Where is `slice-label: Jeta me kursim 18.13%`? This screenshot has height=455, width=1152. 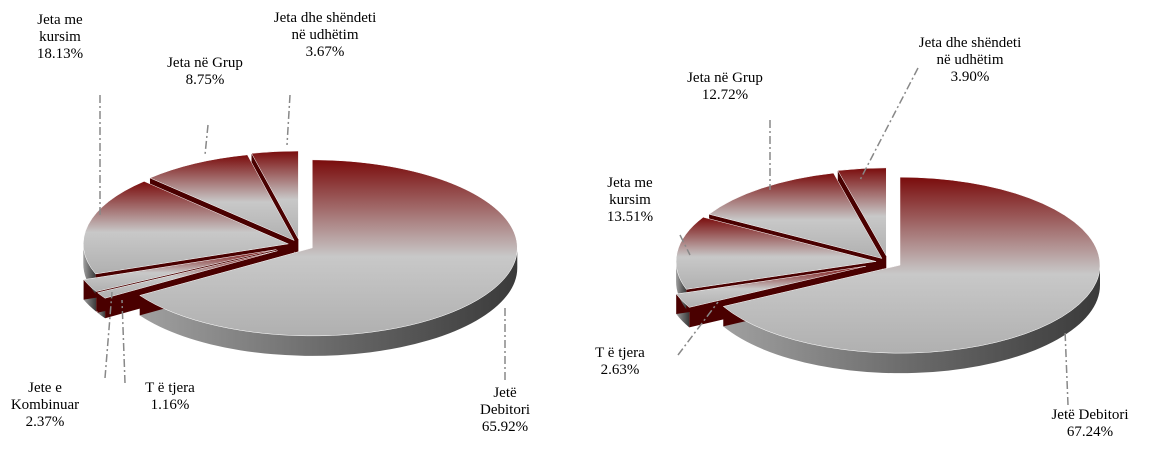
slice-label: Jeta me kursim 18.13% is located at coordinates (60, 37).